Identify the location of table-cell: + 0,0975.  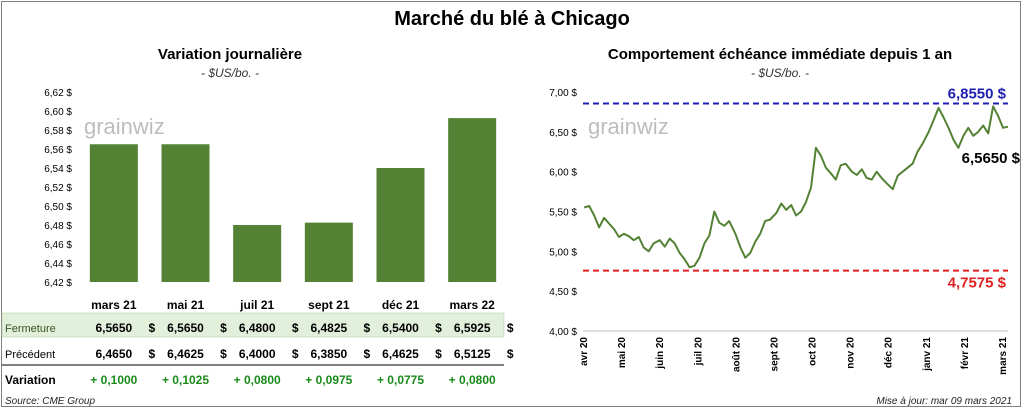
(328, 380).